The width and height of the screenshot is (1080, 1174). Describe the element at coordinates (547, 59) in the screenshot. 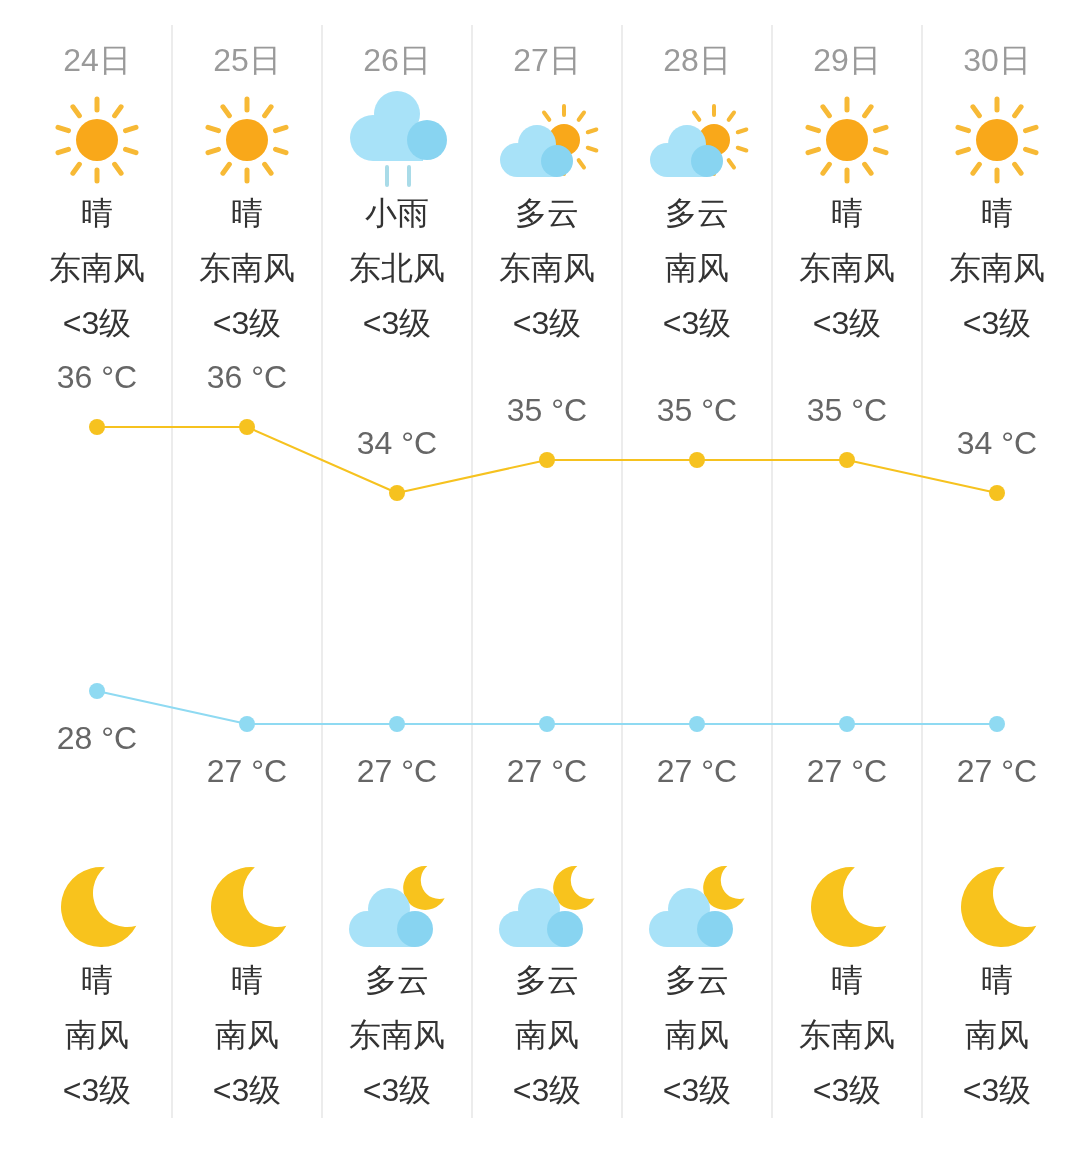

I see `x-tick-label: 27日` at that location.